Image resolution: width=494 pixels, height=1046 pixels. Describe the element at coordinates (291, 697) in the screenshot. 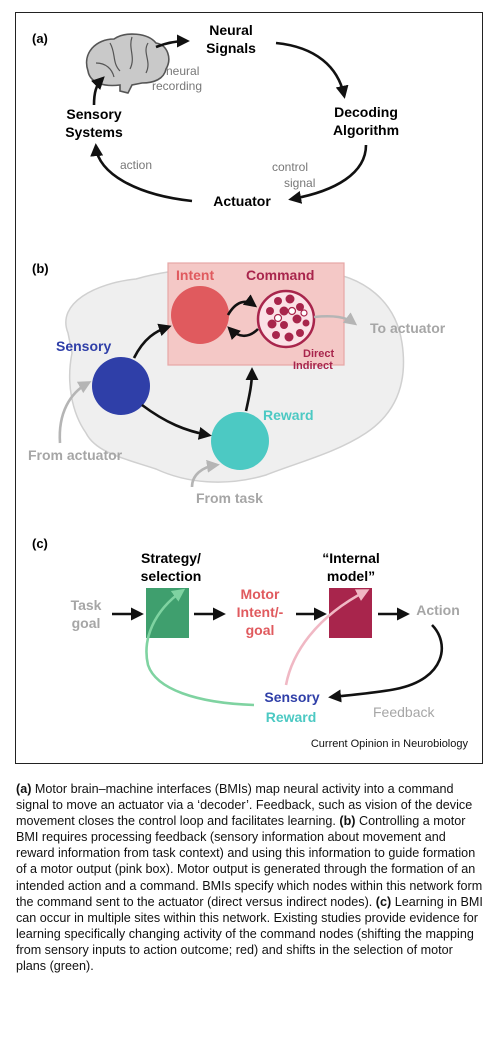

I see `label-sensory-c: Sensory` at that location.